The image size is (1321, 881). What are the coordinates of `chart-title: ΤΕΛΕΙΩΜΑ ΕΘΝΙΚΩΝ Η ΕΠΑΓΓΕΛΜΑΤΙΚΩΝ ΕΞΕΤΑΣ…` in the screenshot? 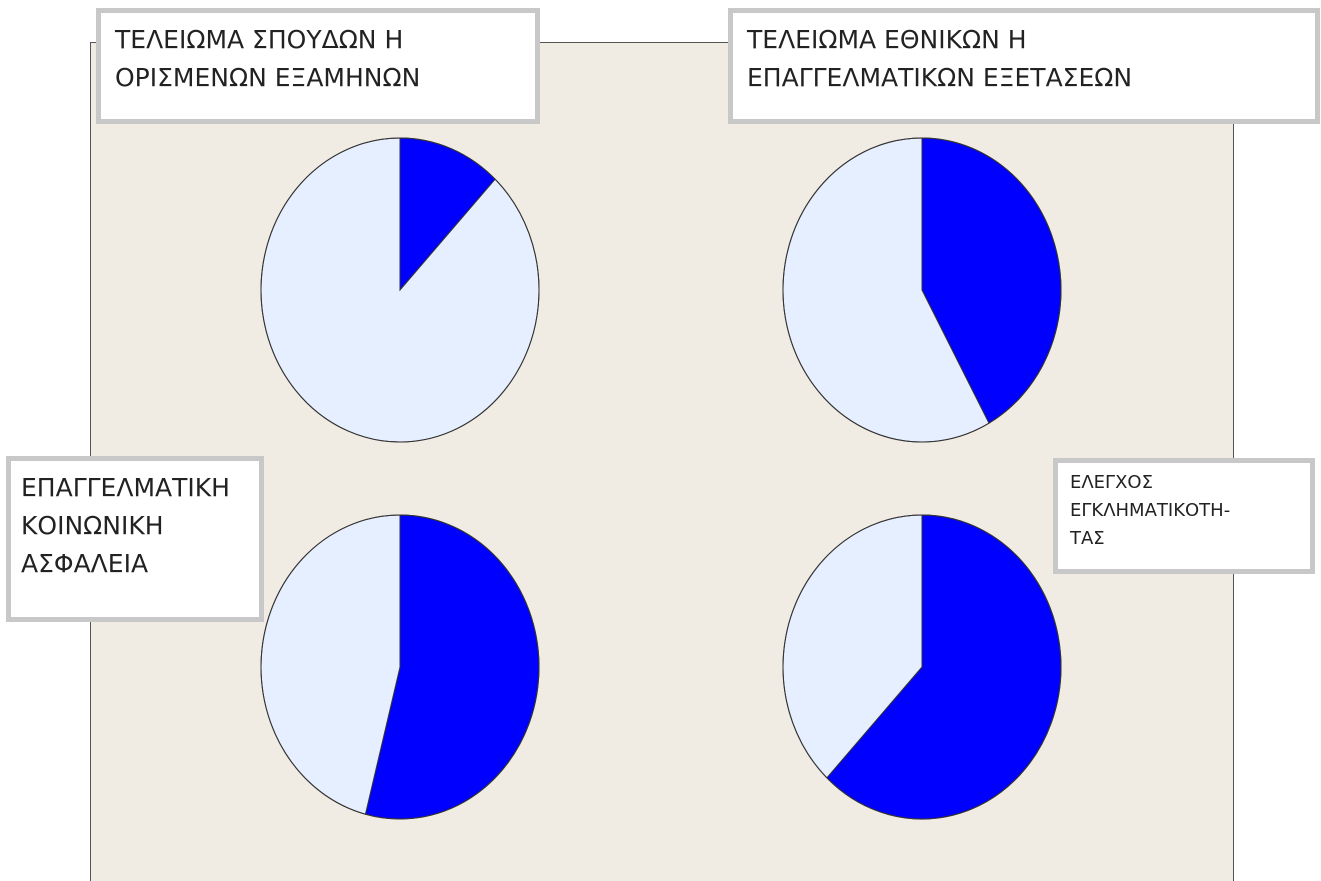 It's located at (1024, 66).